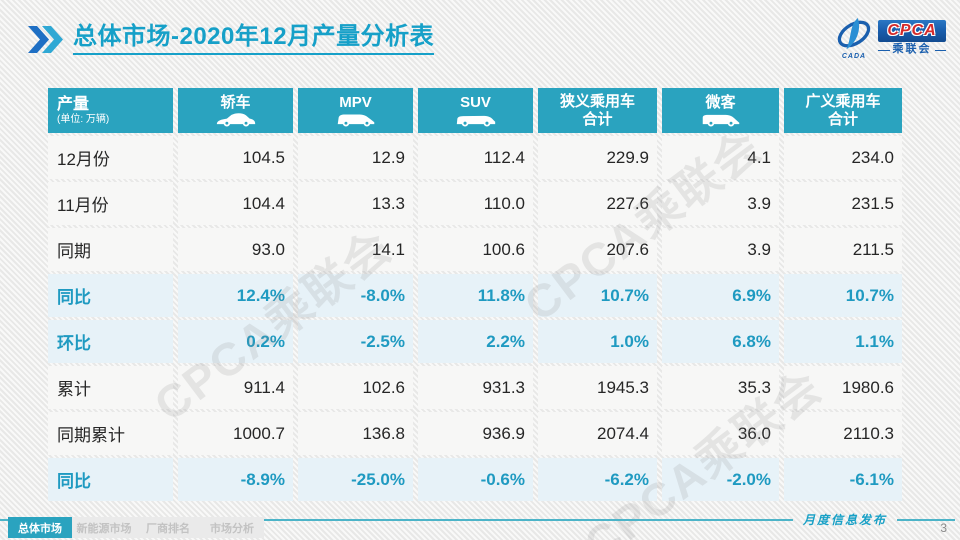 The height and width of the screenshot is (540, 960). What do you see at coordinates (254, 39) in the screenshot?
I see `page-title: 总体市场-2020年12月产量分析表` at bounding box center [254, 39].